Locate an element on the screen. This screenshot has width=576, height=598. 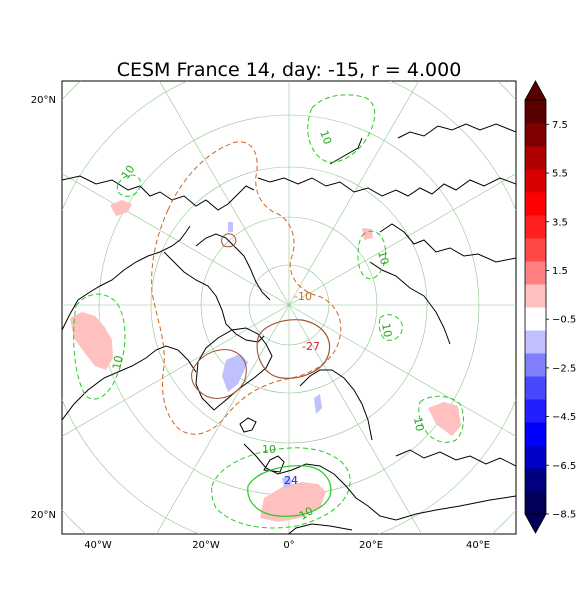
coast-iceland is located at coordinates (248, 425).